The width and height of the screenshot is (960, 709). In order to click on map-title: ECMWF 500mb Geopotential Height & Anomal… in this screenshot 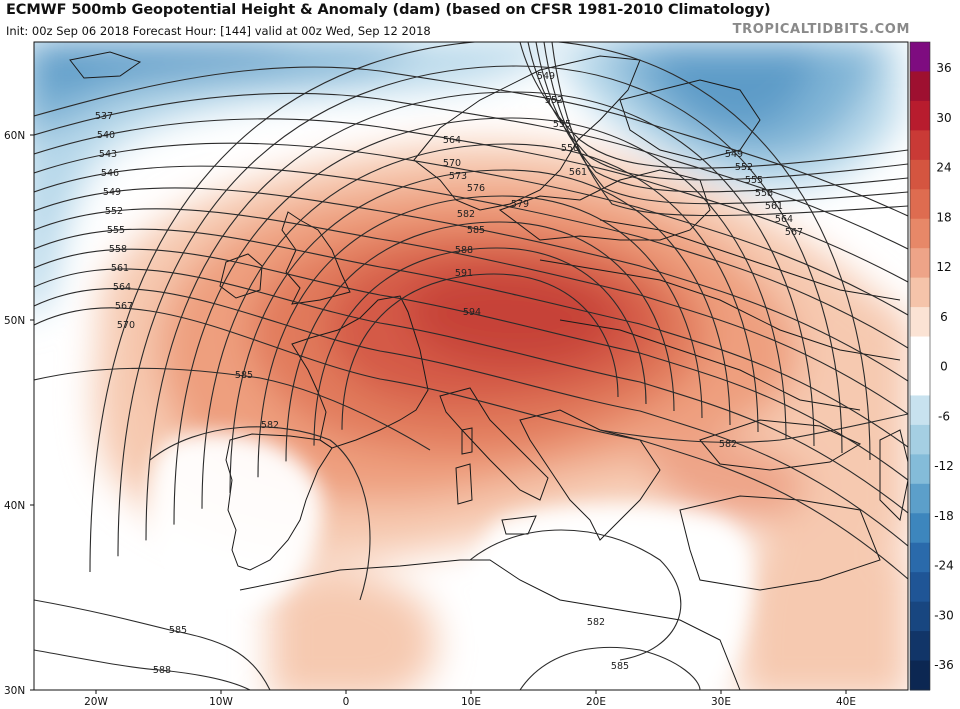, I will do `click(388, 10)`.